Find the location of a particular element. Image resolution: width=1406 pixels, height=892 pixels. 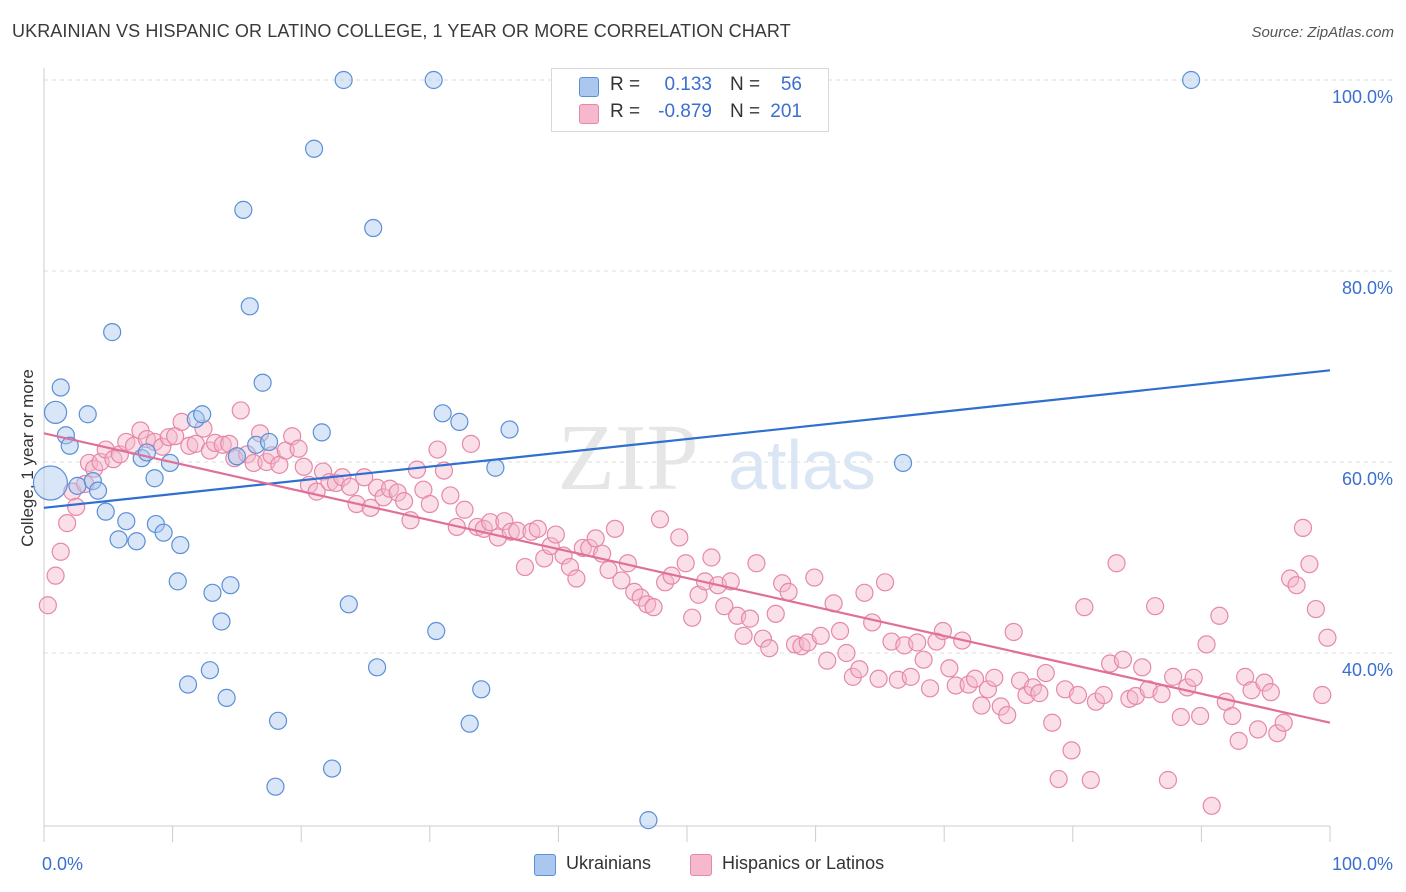

ukrainians-trend-line is located at coordinates (687, 439).